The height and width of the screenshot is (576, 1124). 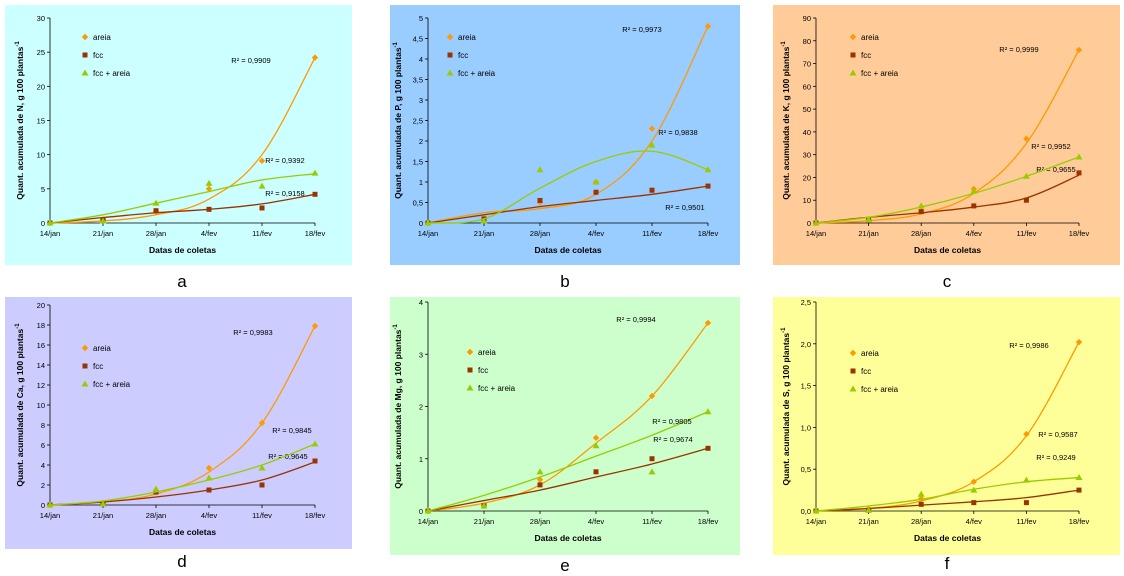 I want to click on y-tick-label-d: 10, so click(x=41, y=405).